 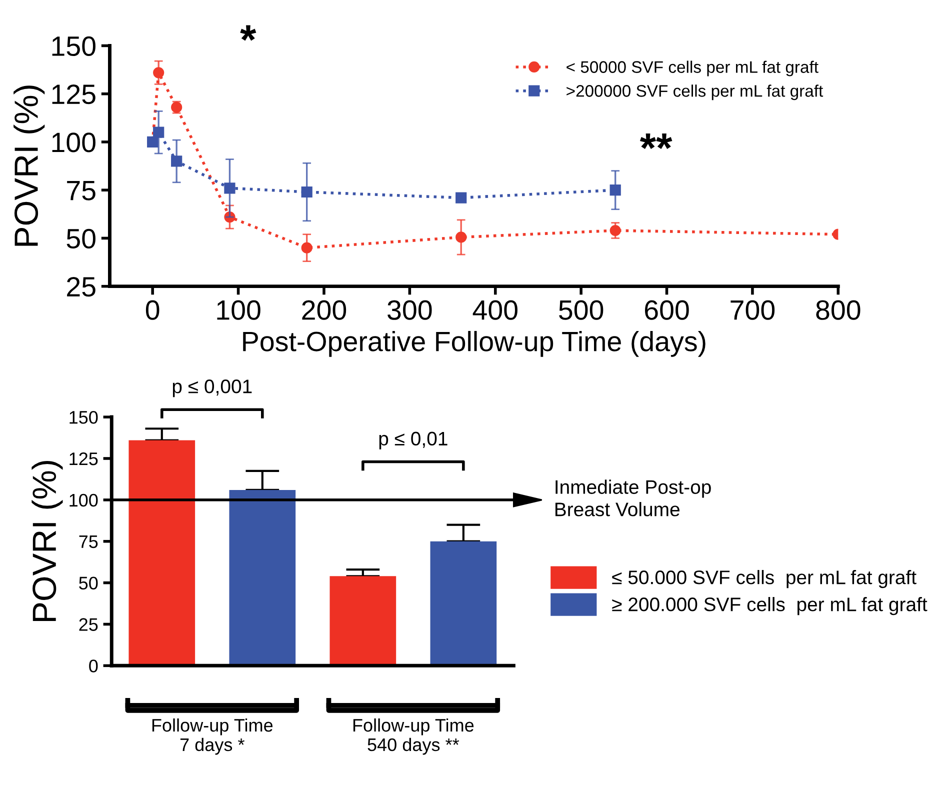 I want to click on legend-label: >200000 SVF cells per mL fat graft, so click(x=695, y=92).